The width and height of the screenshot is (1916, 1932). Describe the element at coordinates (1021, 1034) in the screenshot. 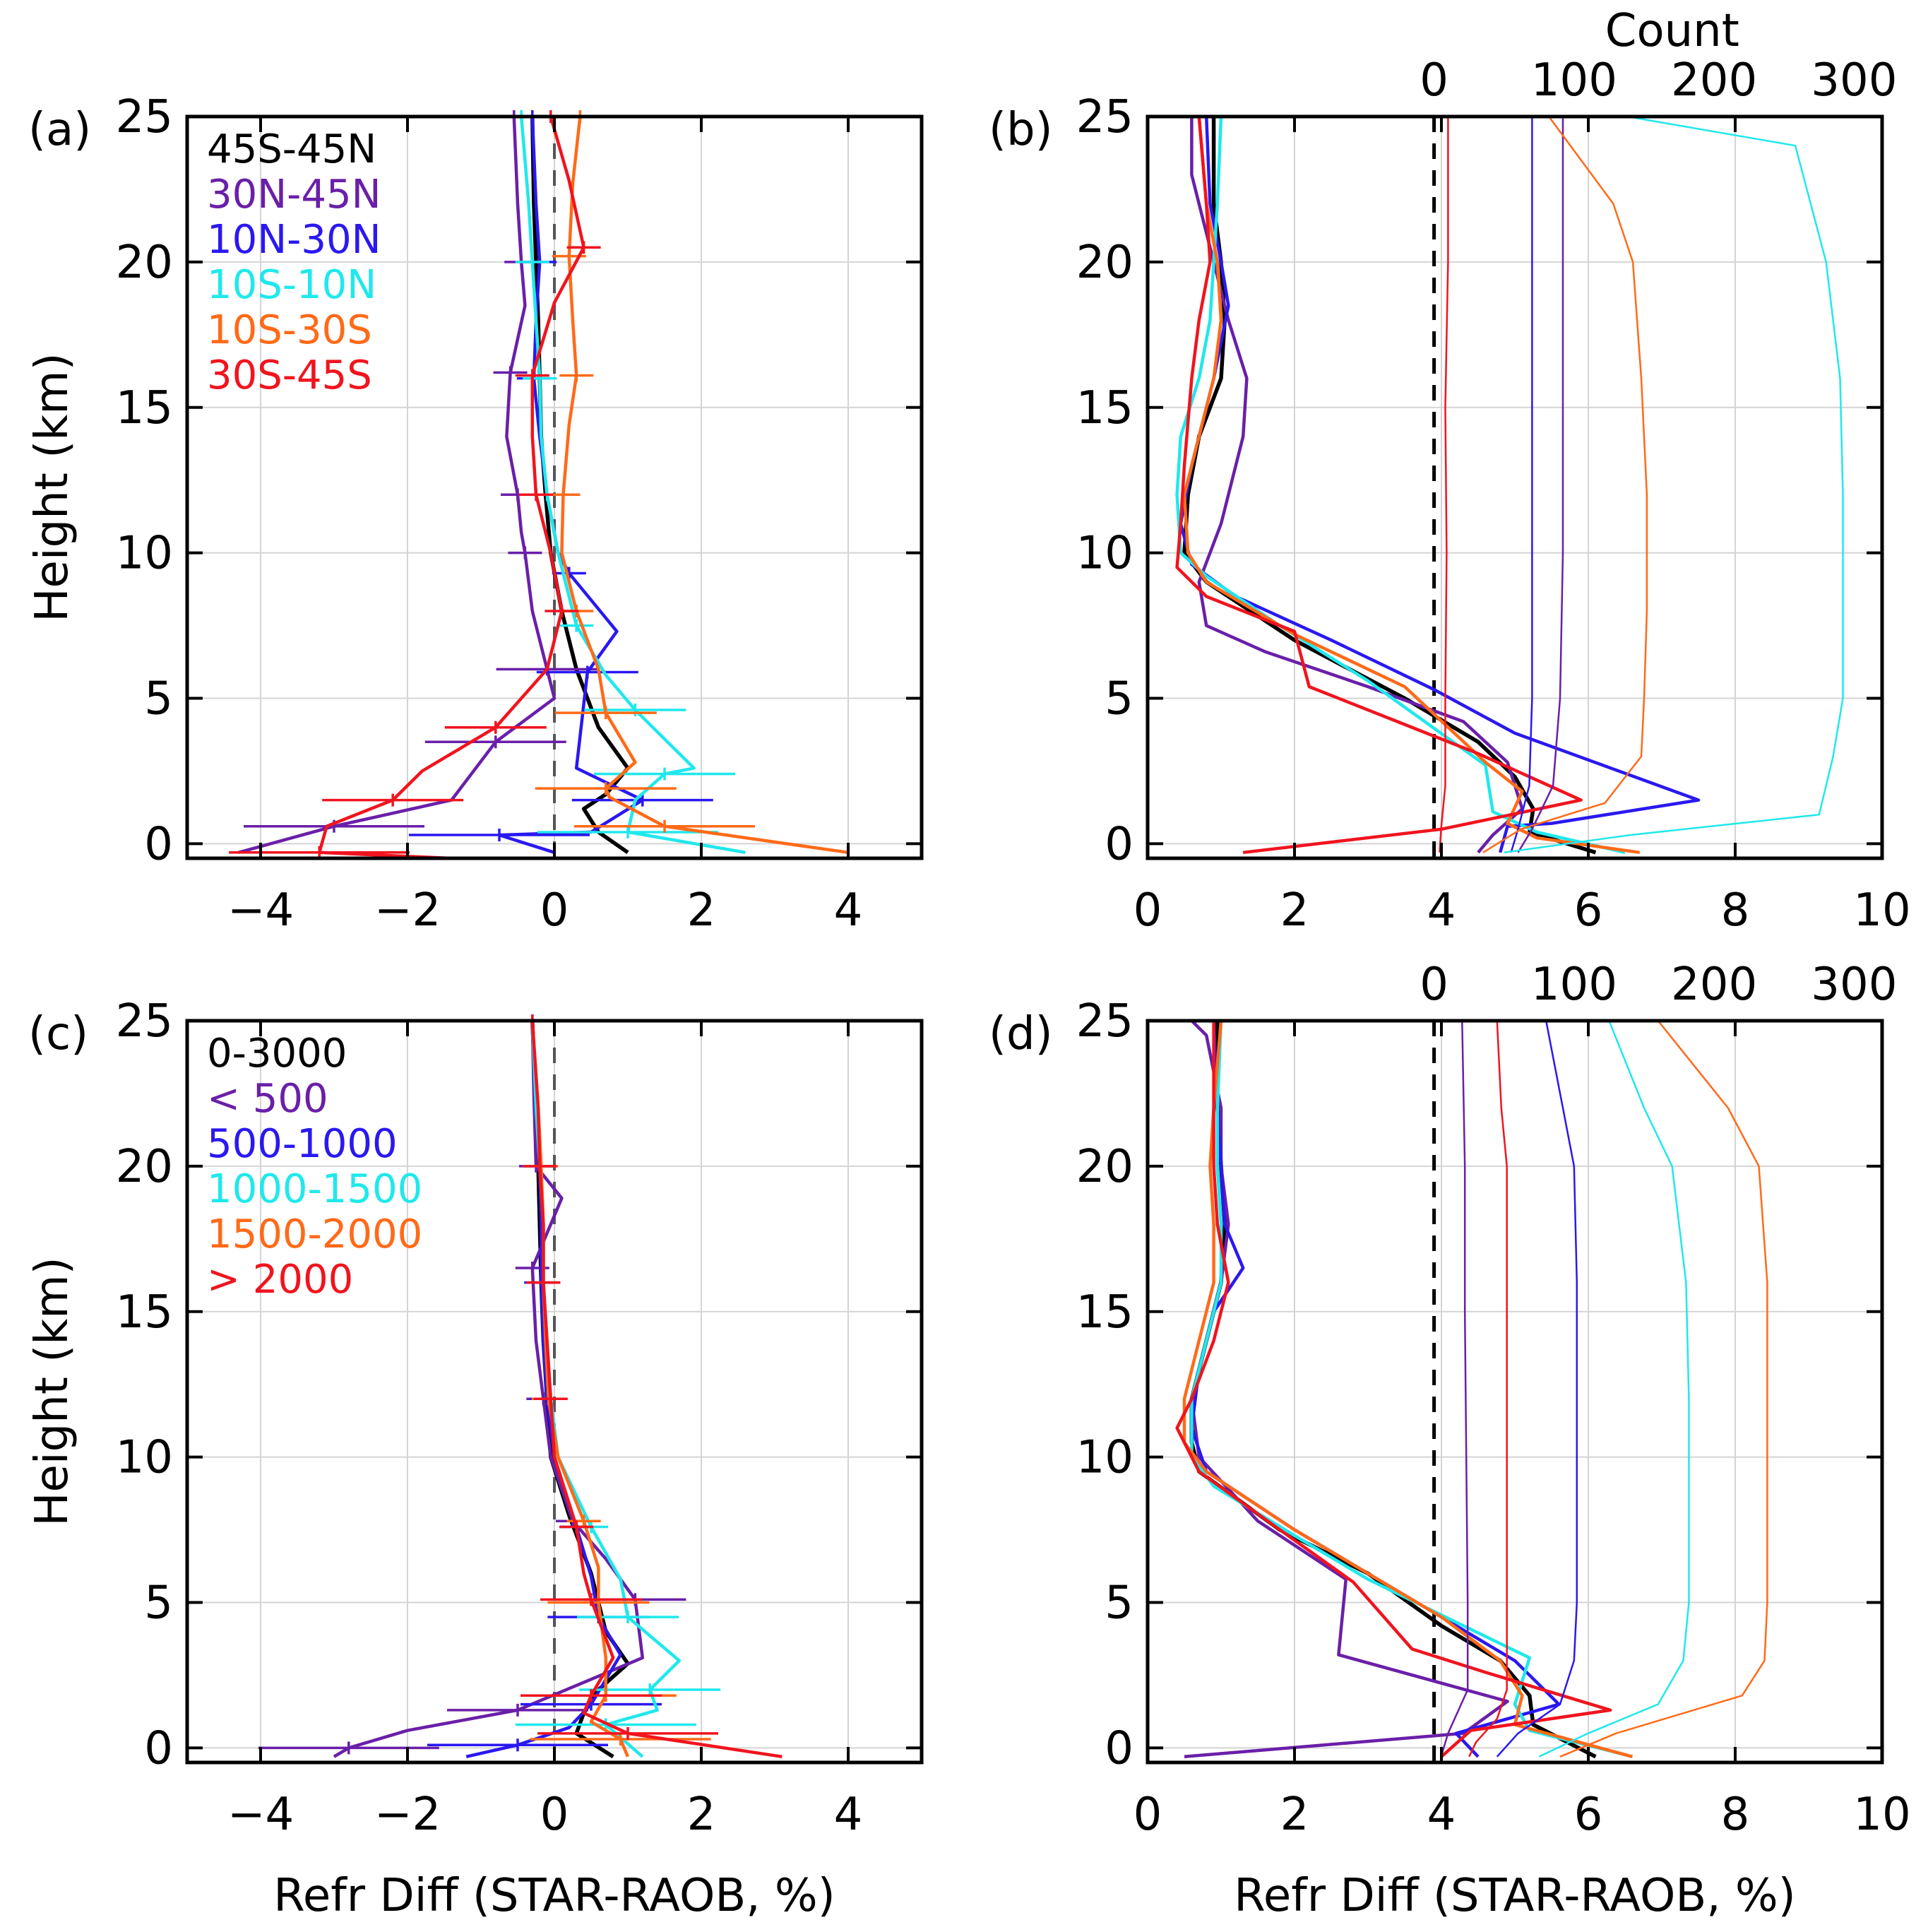

I see `panel-label: (d)` at that location.